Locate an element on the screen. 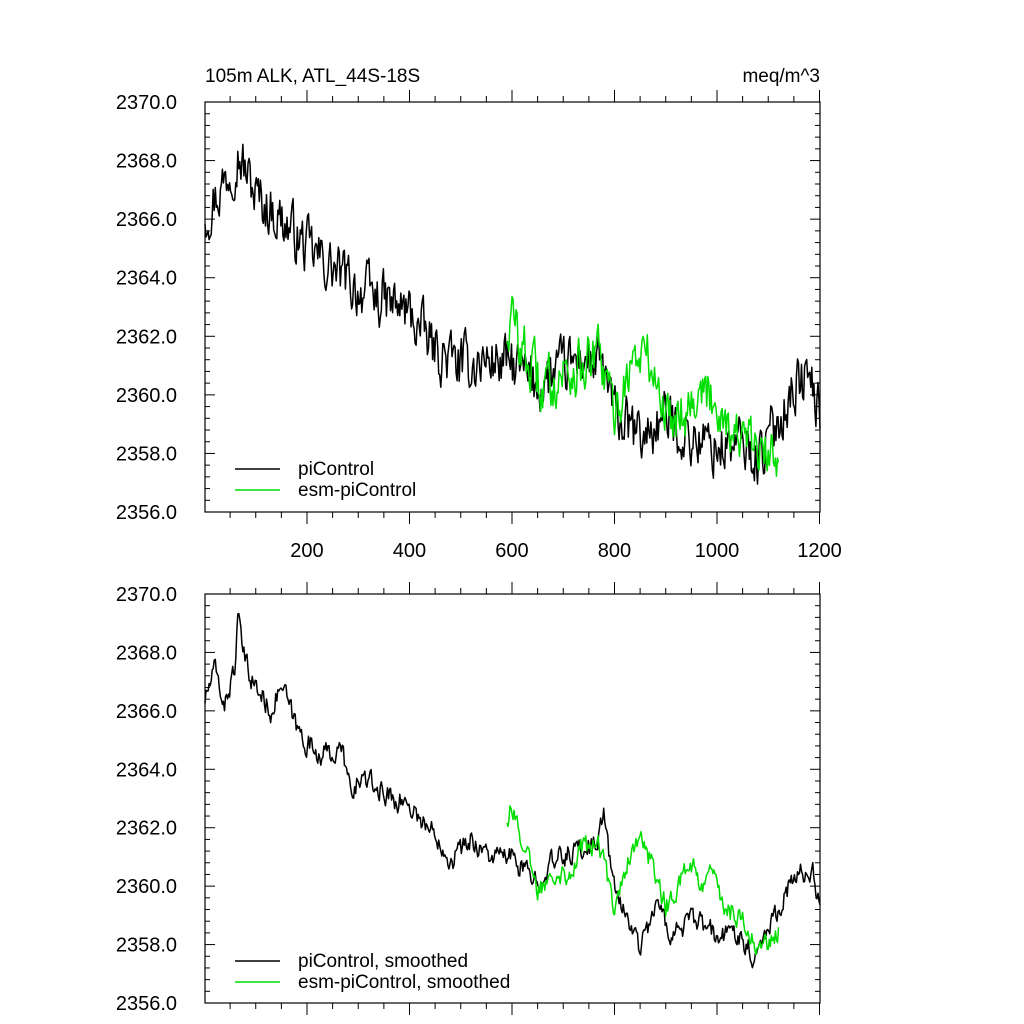 The image size is (1024, 1024). legend-label-esm-picontrol: esm-piControl is located at coordinates (357, 490).